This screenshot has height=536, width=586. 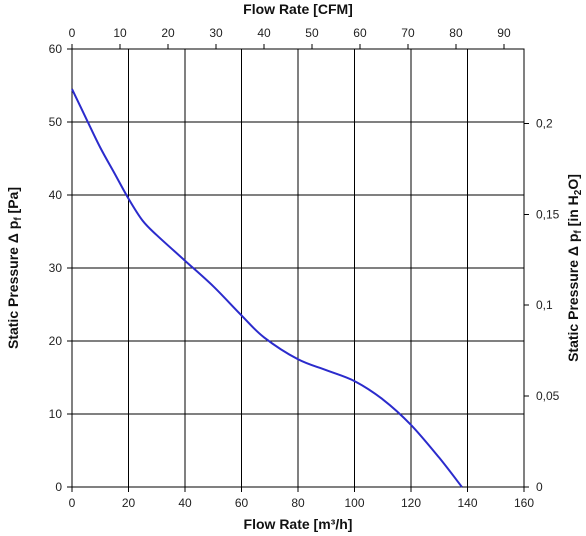 What do you see at coordinates (544, 123) in the screenshot?
I see `y2-tick-label: 0,2` at bounding box center [544, 123].